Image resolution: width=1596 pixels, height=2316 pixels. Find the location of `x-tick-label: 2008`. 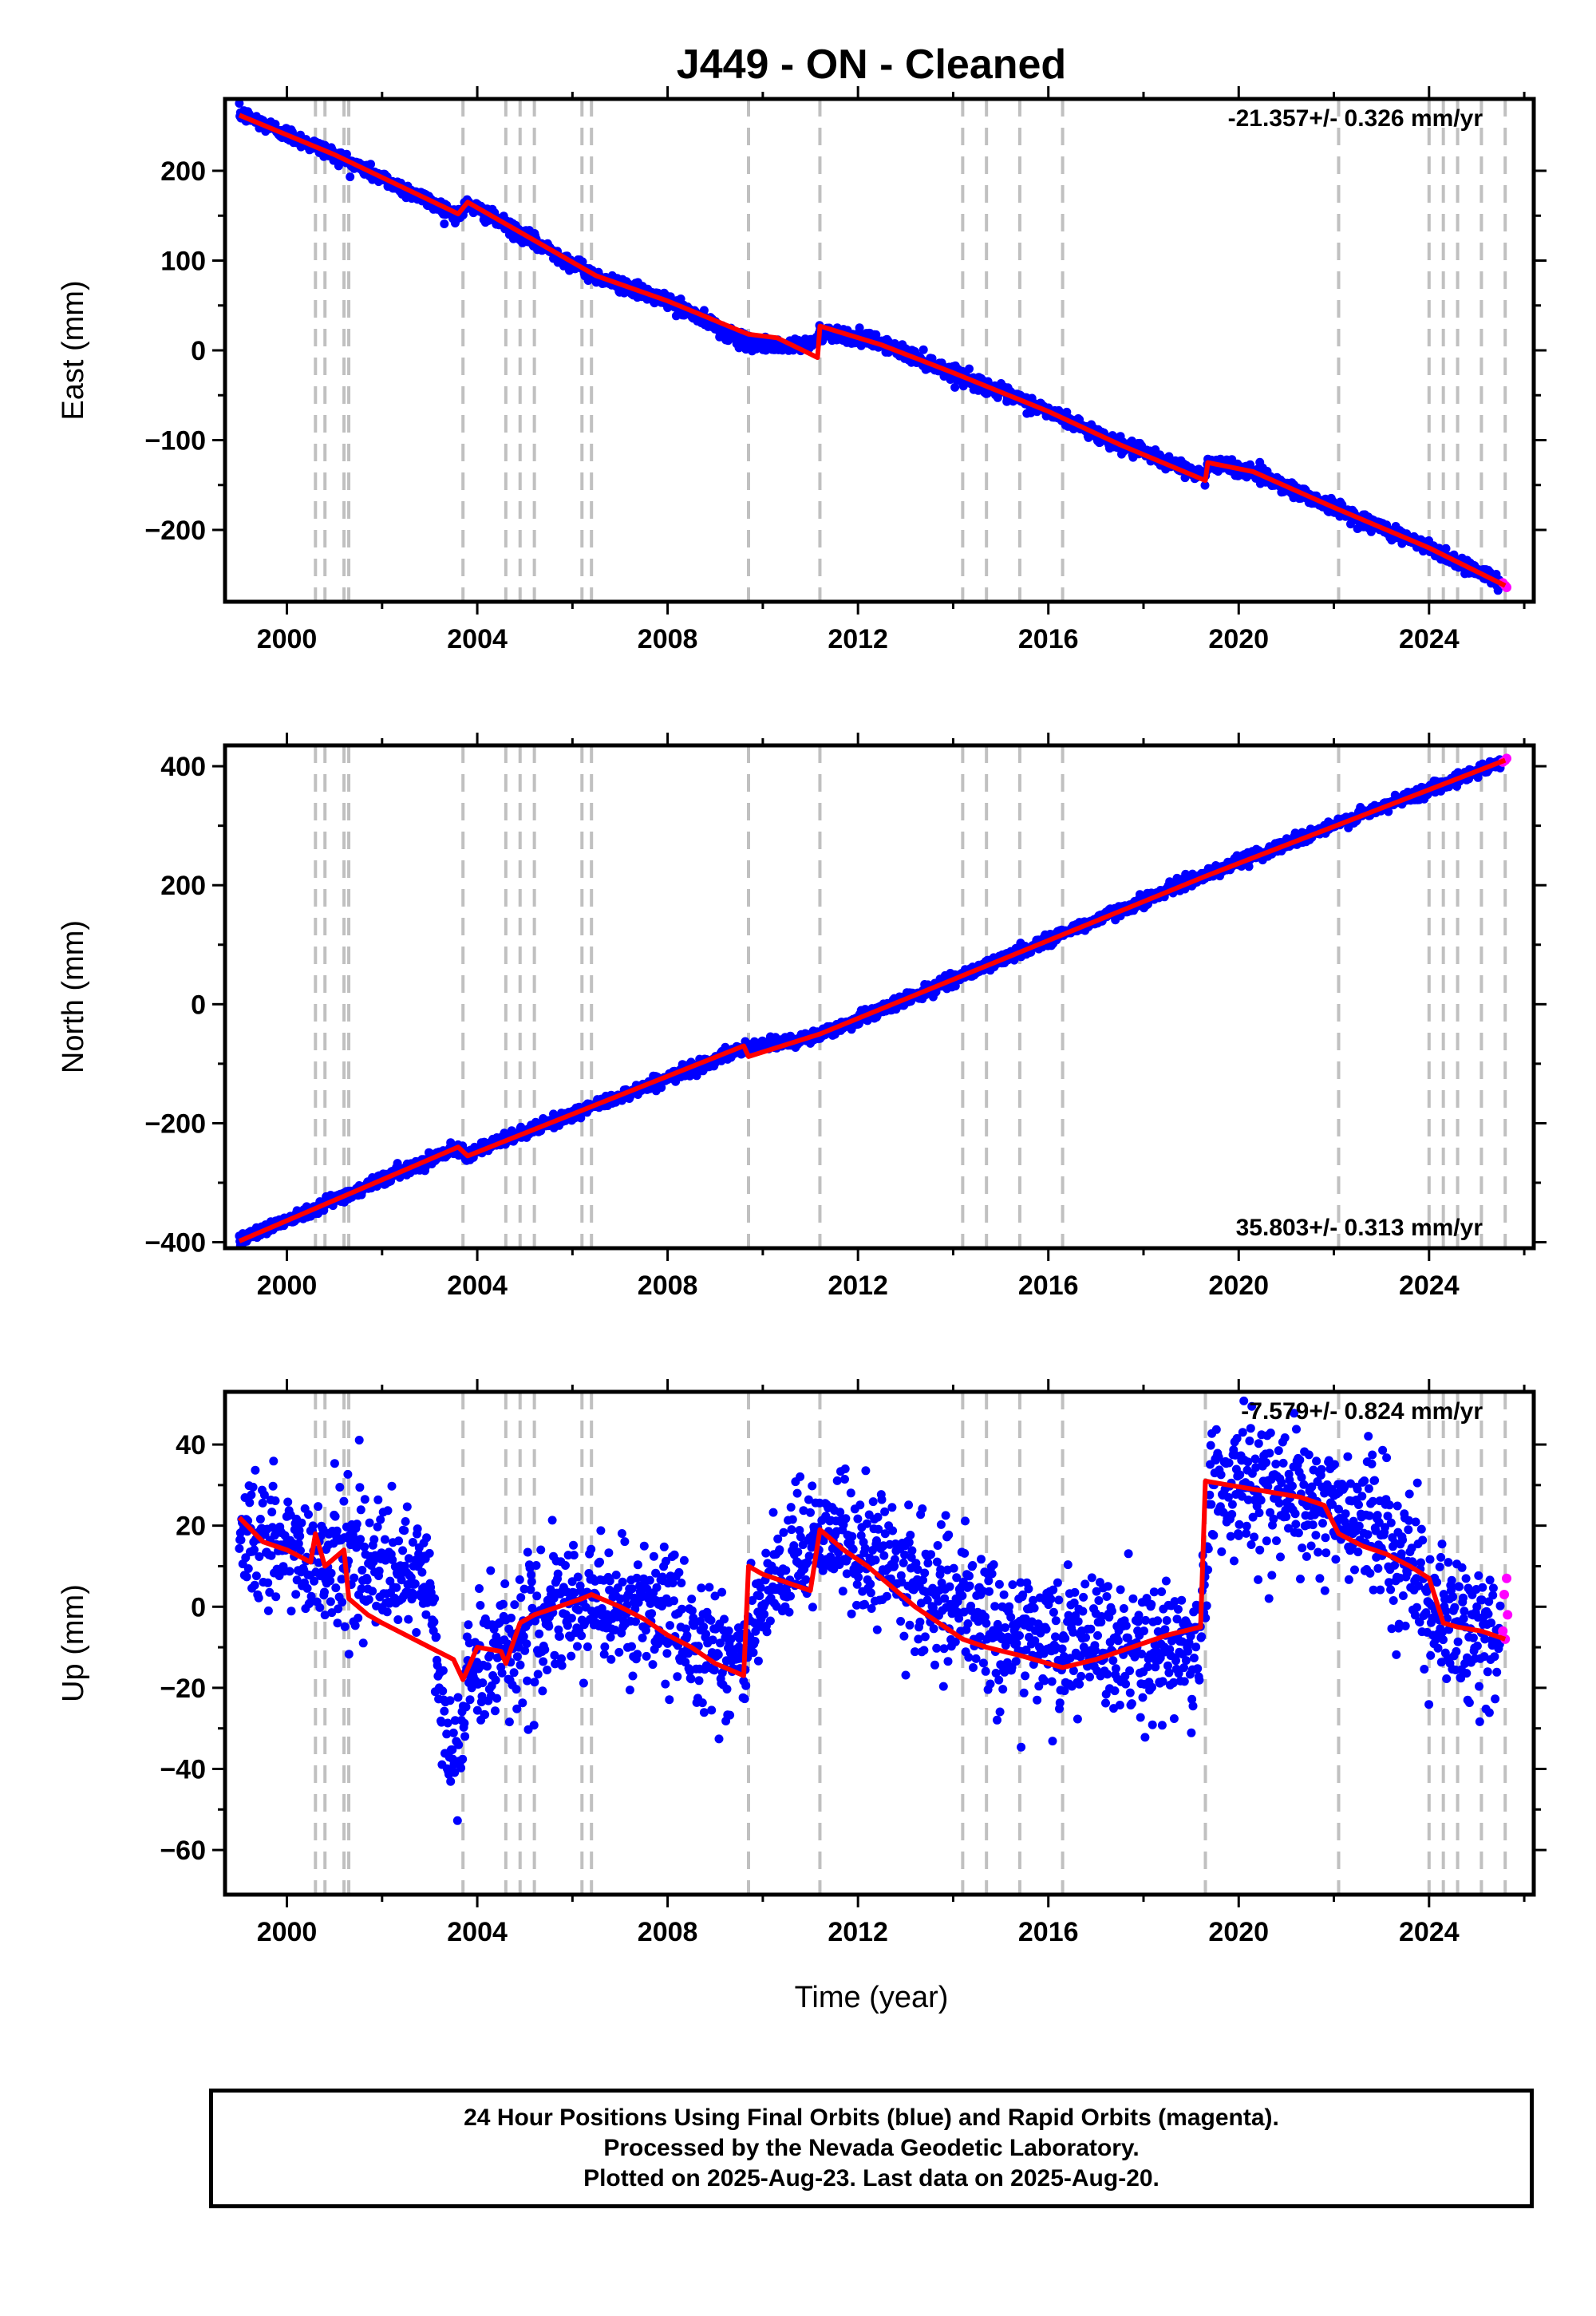

x-tick-label: 2008 is located at coordinates (668, 1286).